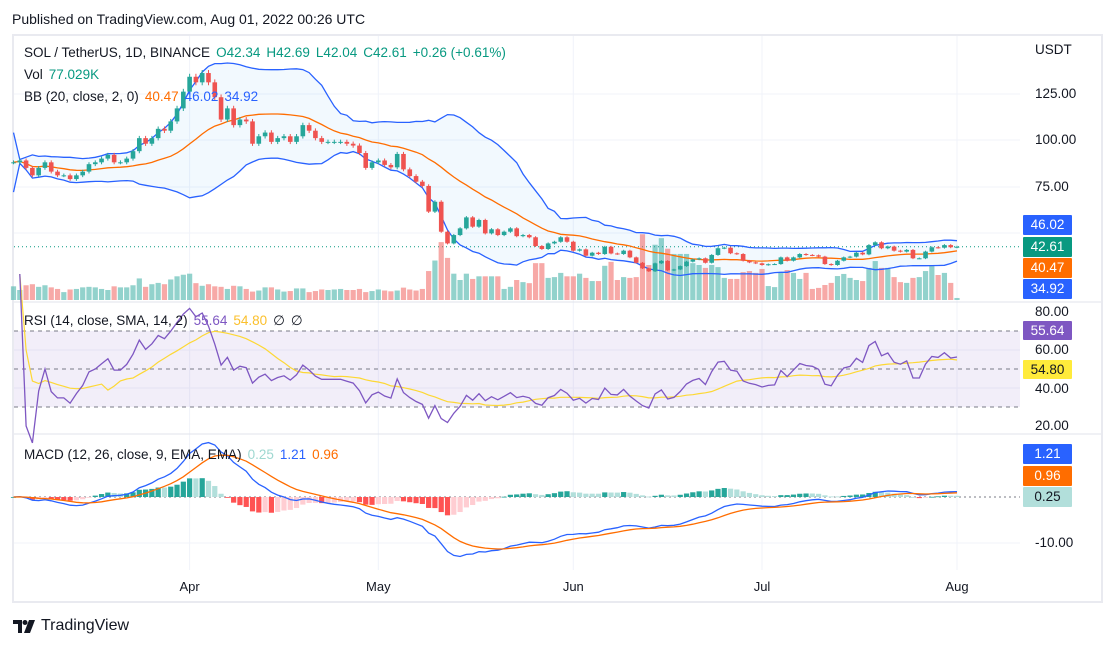 This screenshot has width=1116, height=648. I want to click on bb-label: BB (20, close, 2, 0), so click(81, 96).